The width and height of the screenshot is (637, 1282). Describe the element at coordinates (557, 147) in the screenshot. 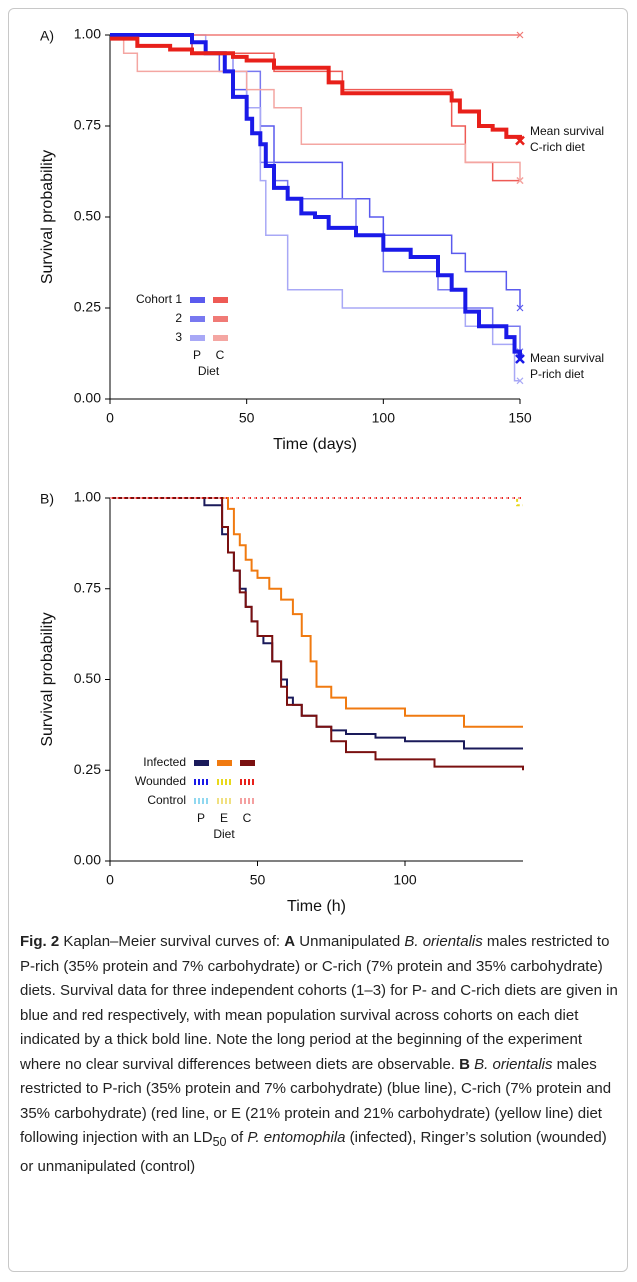

I see `annotation: C-rich diet` at that location.